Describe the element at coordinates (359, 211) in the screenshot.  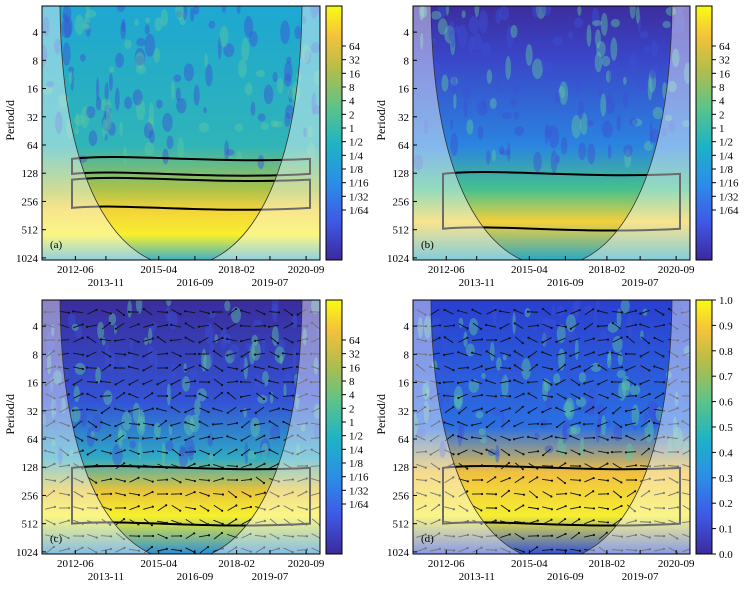
I see `colorbar-tick-label: 1/64` at that location.